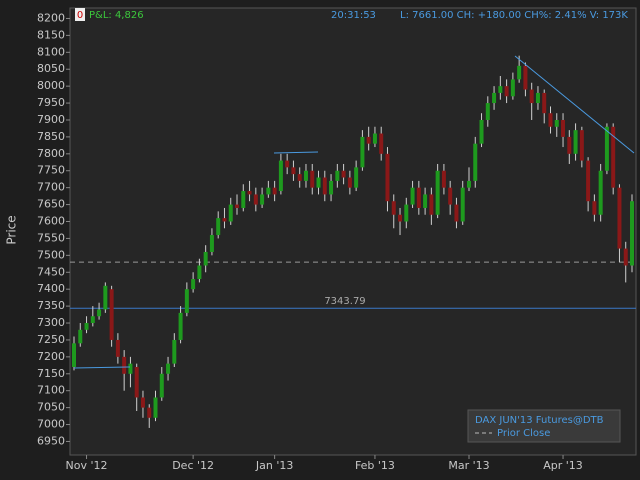 The height and width of the screenshot is (480, 640). Describe the element at coordinates (539, 420) in the screenshot. I see `legend-title: DAX JUN'13 Futures@DTB` at that location.